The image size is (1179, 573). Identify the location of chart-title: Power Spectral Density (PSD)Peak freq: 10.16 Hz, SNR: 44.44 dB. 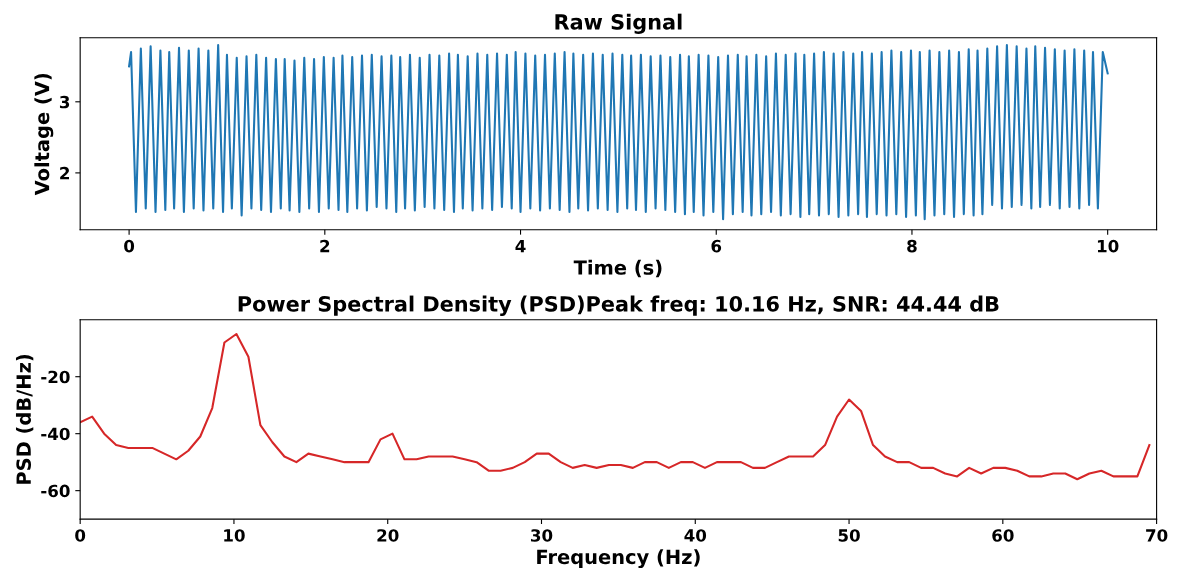
(618, 305).